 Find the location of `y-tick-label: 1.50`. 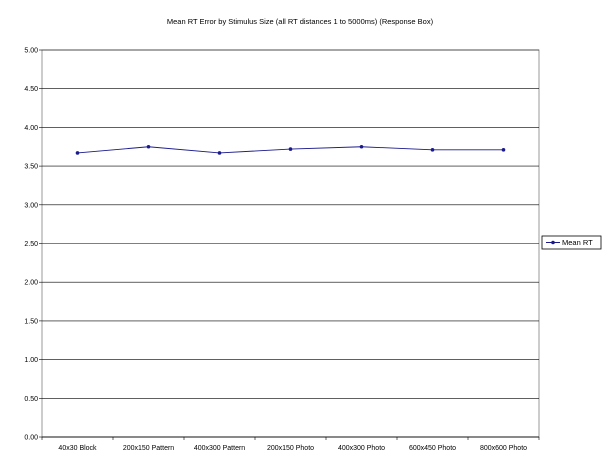

y-tick-label: 1.50 is located at coordinates (31, 321).